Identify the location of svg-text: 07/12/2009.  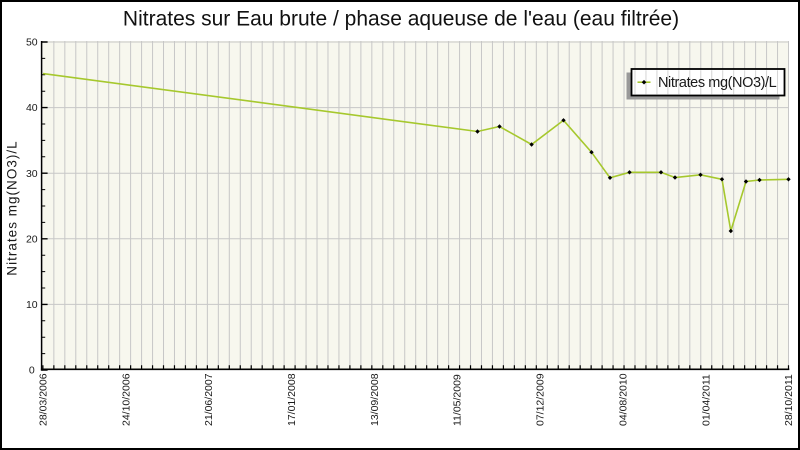
(541, 399).